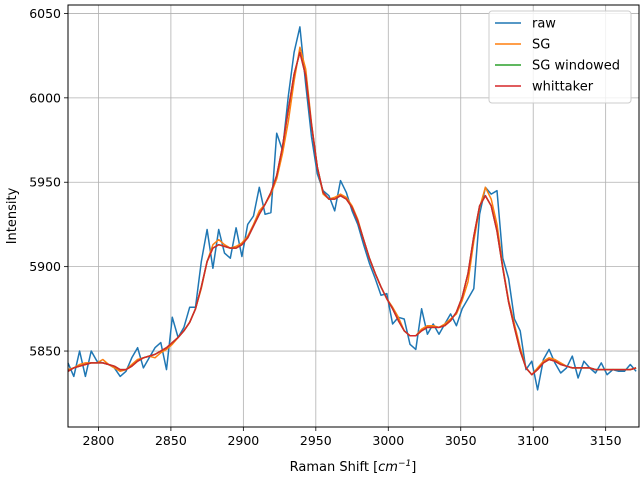  What do you see at coordinates (45, 13) in the screenshot?
I see `y-tick-label: 6050` at bounding box center [45, 13].